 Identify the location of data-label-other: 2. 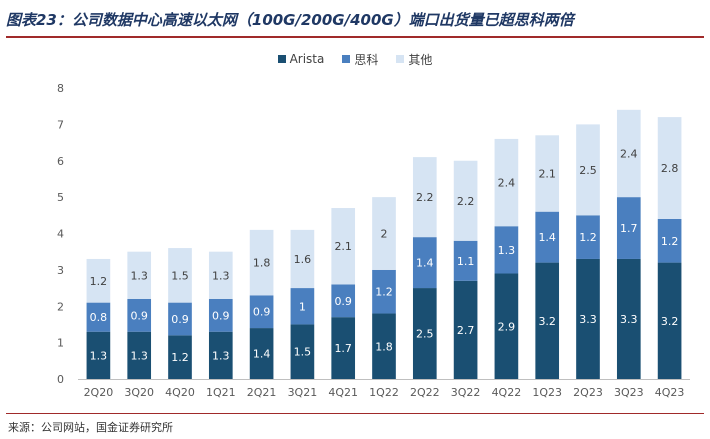
(384, 234).